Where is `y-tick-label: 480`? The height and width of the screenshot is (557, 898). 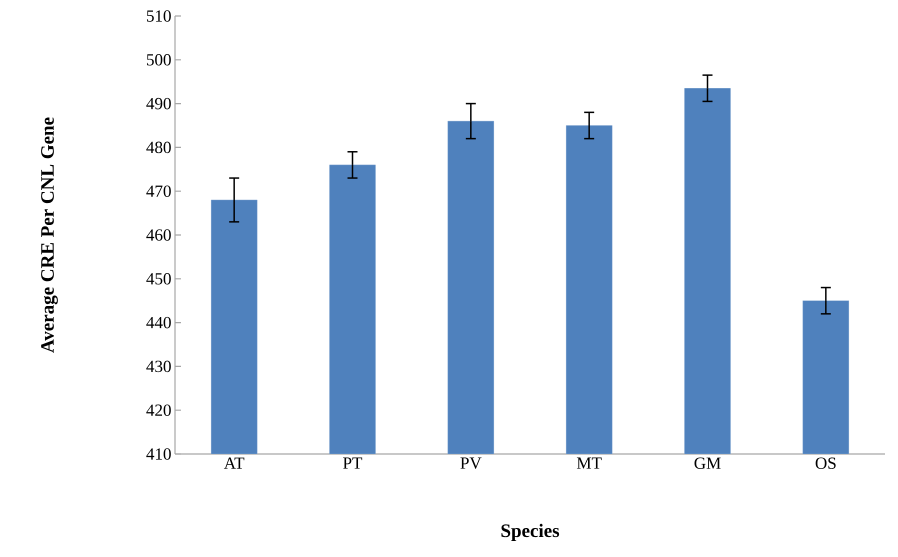
y-tick-label: 480 is located at coordinates (158, 148).